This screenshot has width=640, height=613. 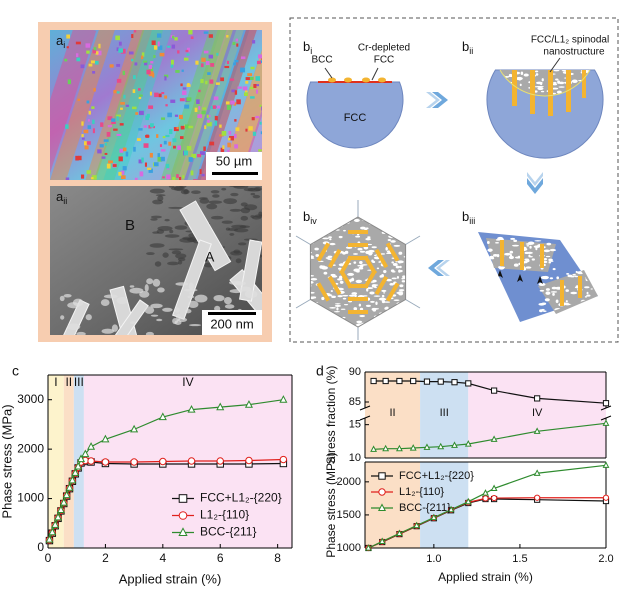 What do you see at coordinates (232, 313) in the screenshot?
I see `scale-bar` at bounding box center [232, 313].